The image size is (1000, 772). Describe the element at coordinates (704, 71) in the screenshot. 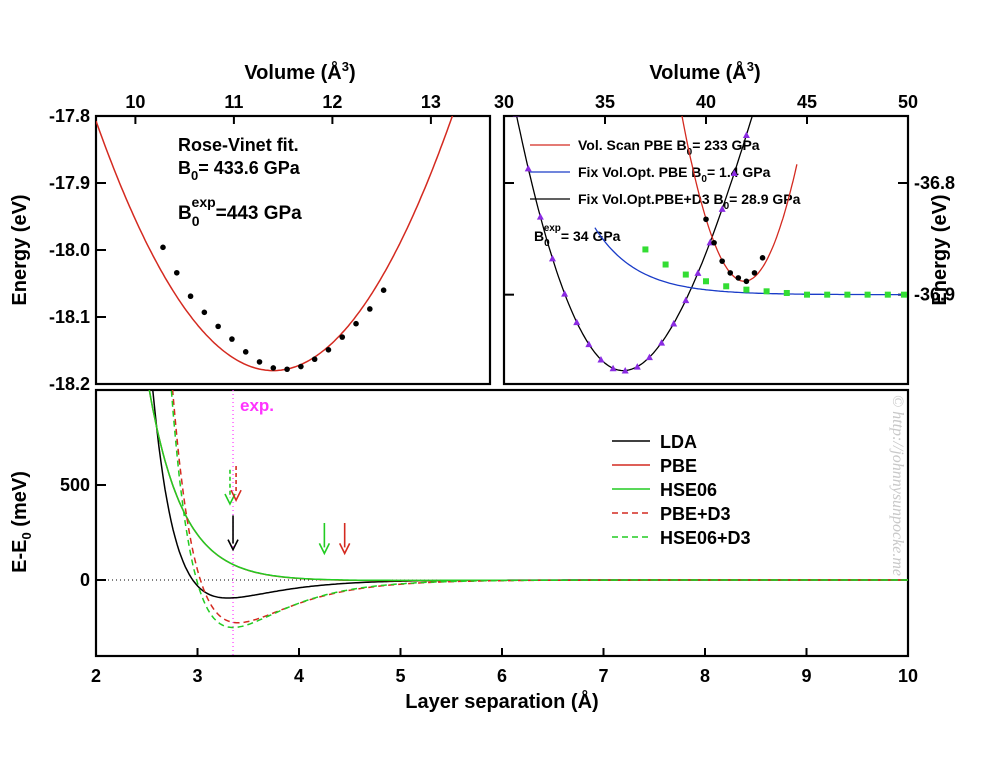

I see `top-right-volume-axis-title: Volume (Å3)` at that location.